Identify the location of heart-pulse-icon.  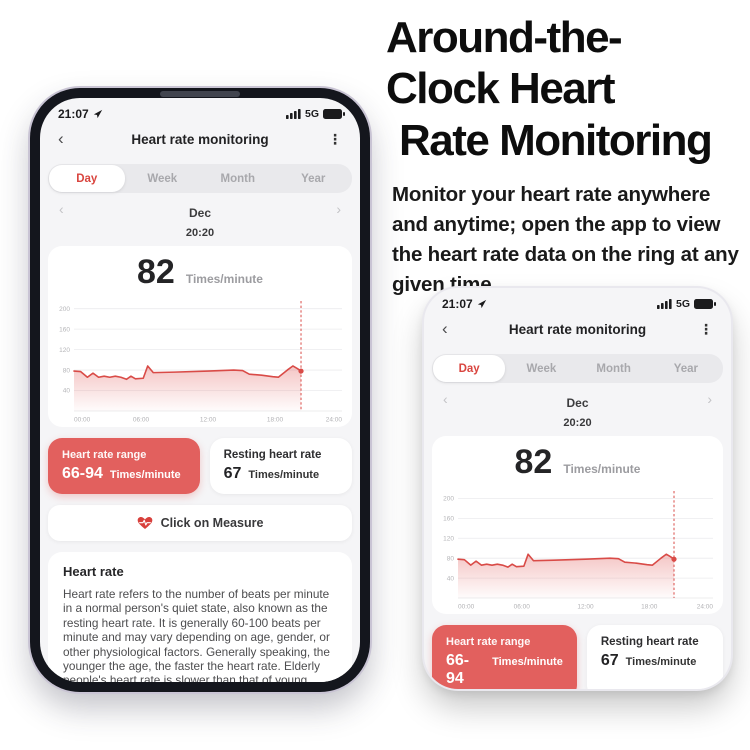
(144, 523).